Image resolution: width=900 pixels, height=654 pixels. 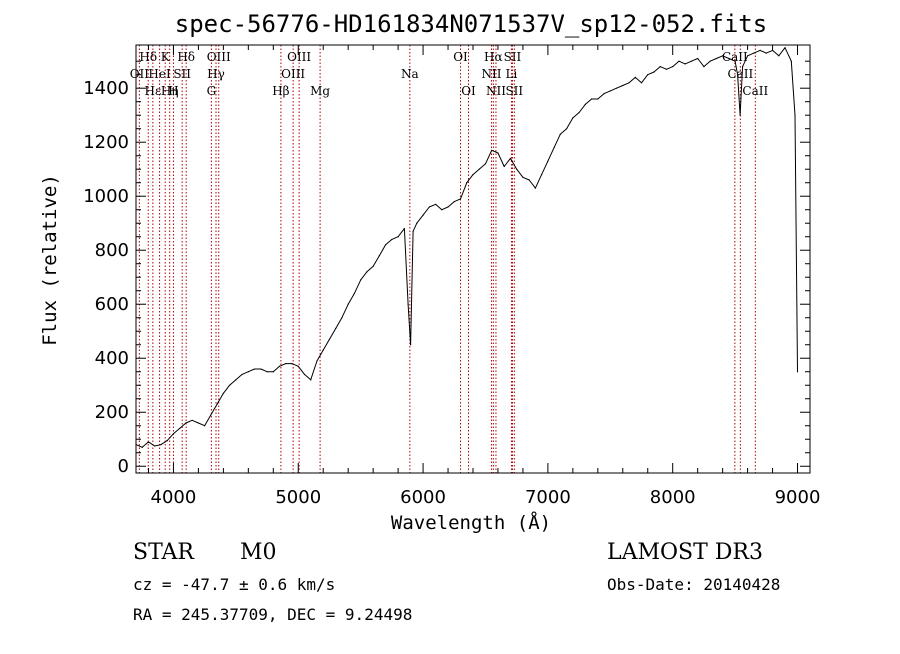 What do you see at coordinates (164, 552) in the screenshot?
I see `object-class: STAR` at bounding box center [164, 552].